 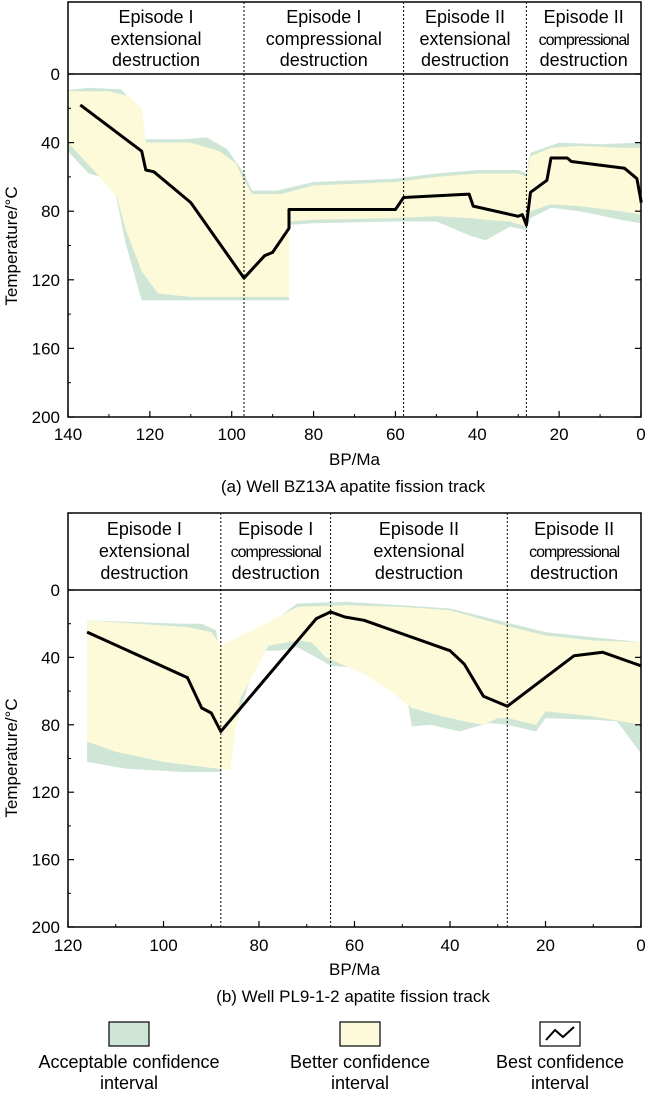 I want to click on episode-header-4: Episode II compressional destruction, so click(x=575, y=551).